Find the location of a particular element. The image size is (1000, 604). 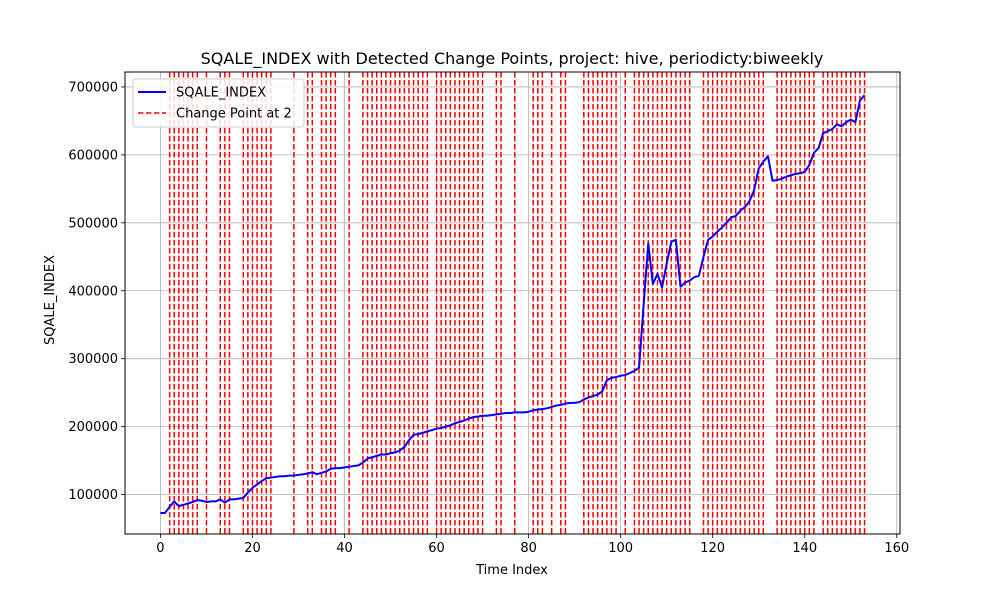

y-tick-label: 200000 is located at coordinates (93, 427).